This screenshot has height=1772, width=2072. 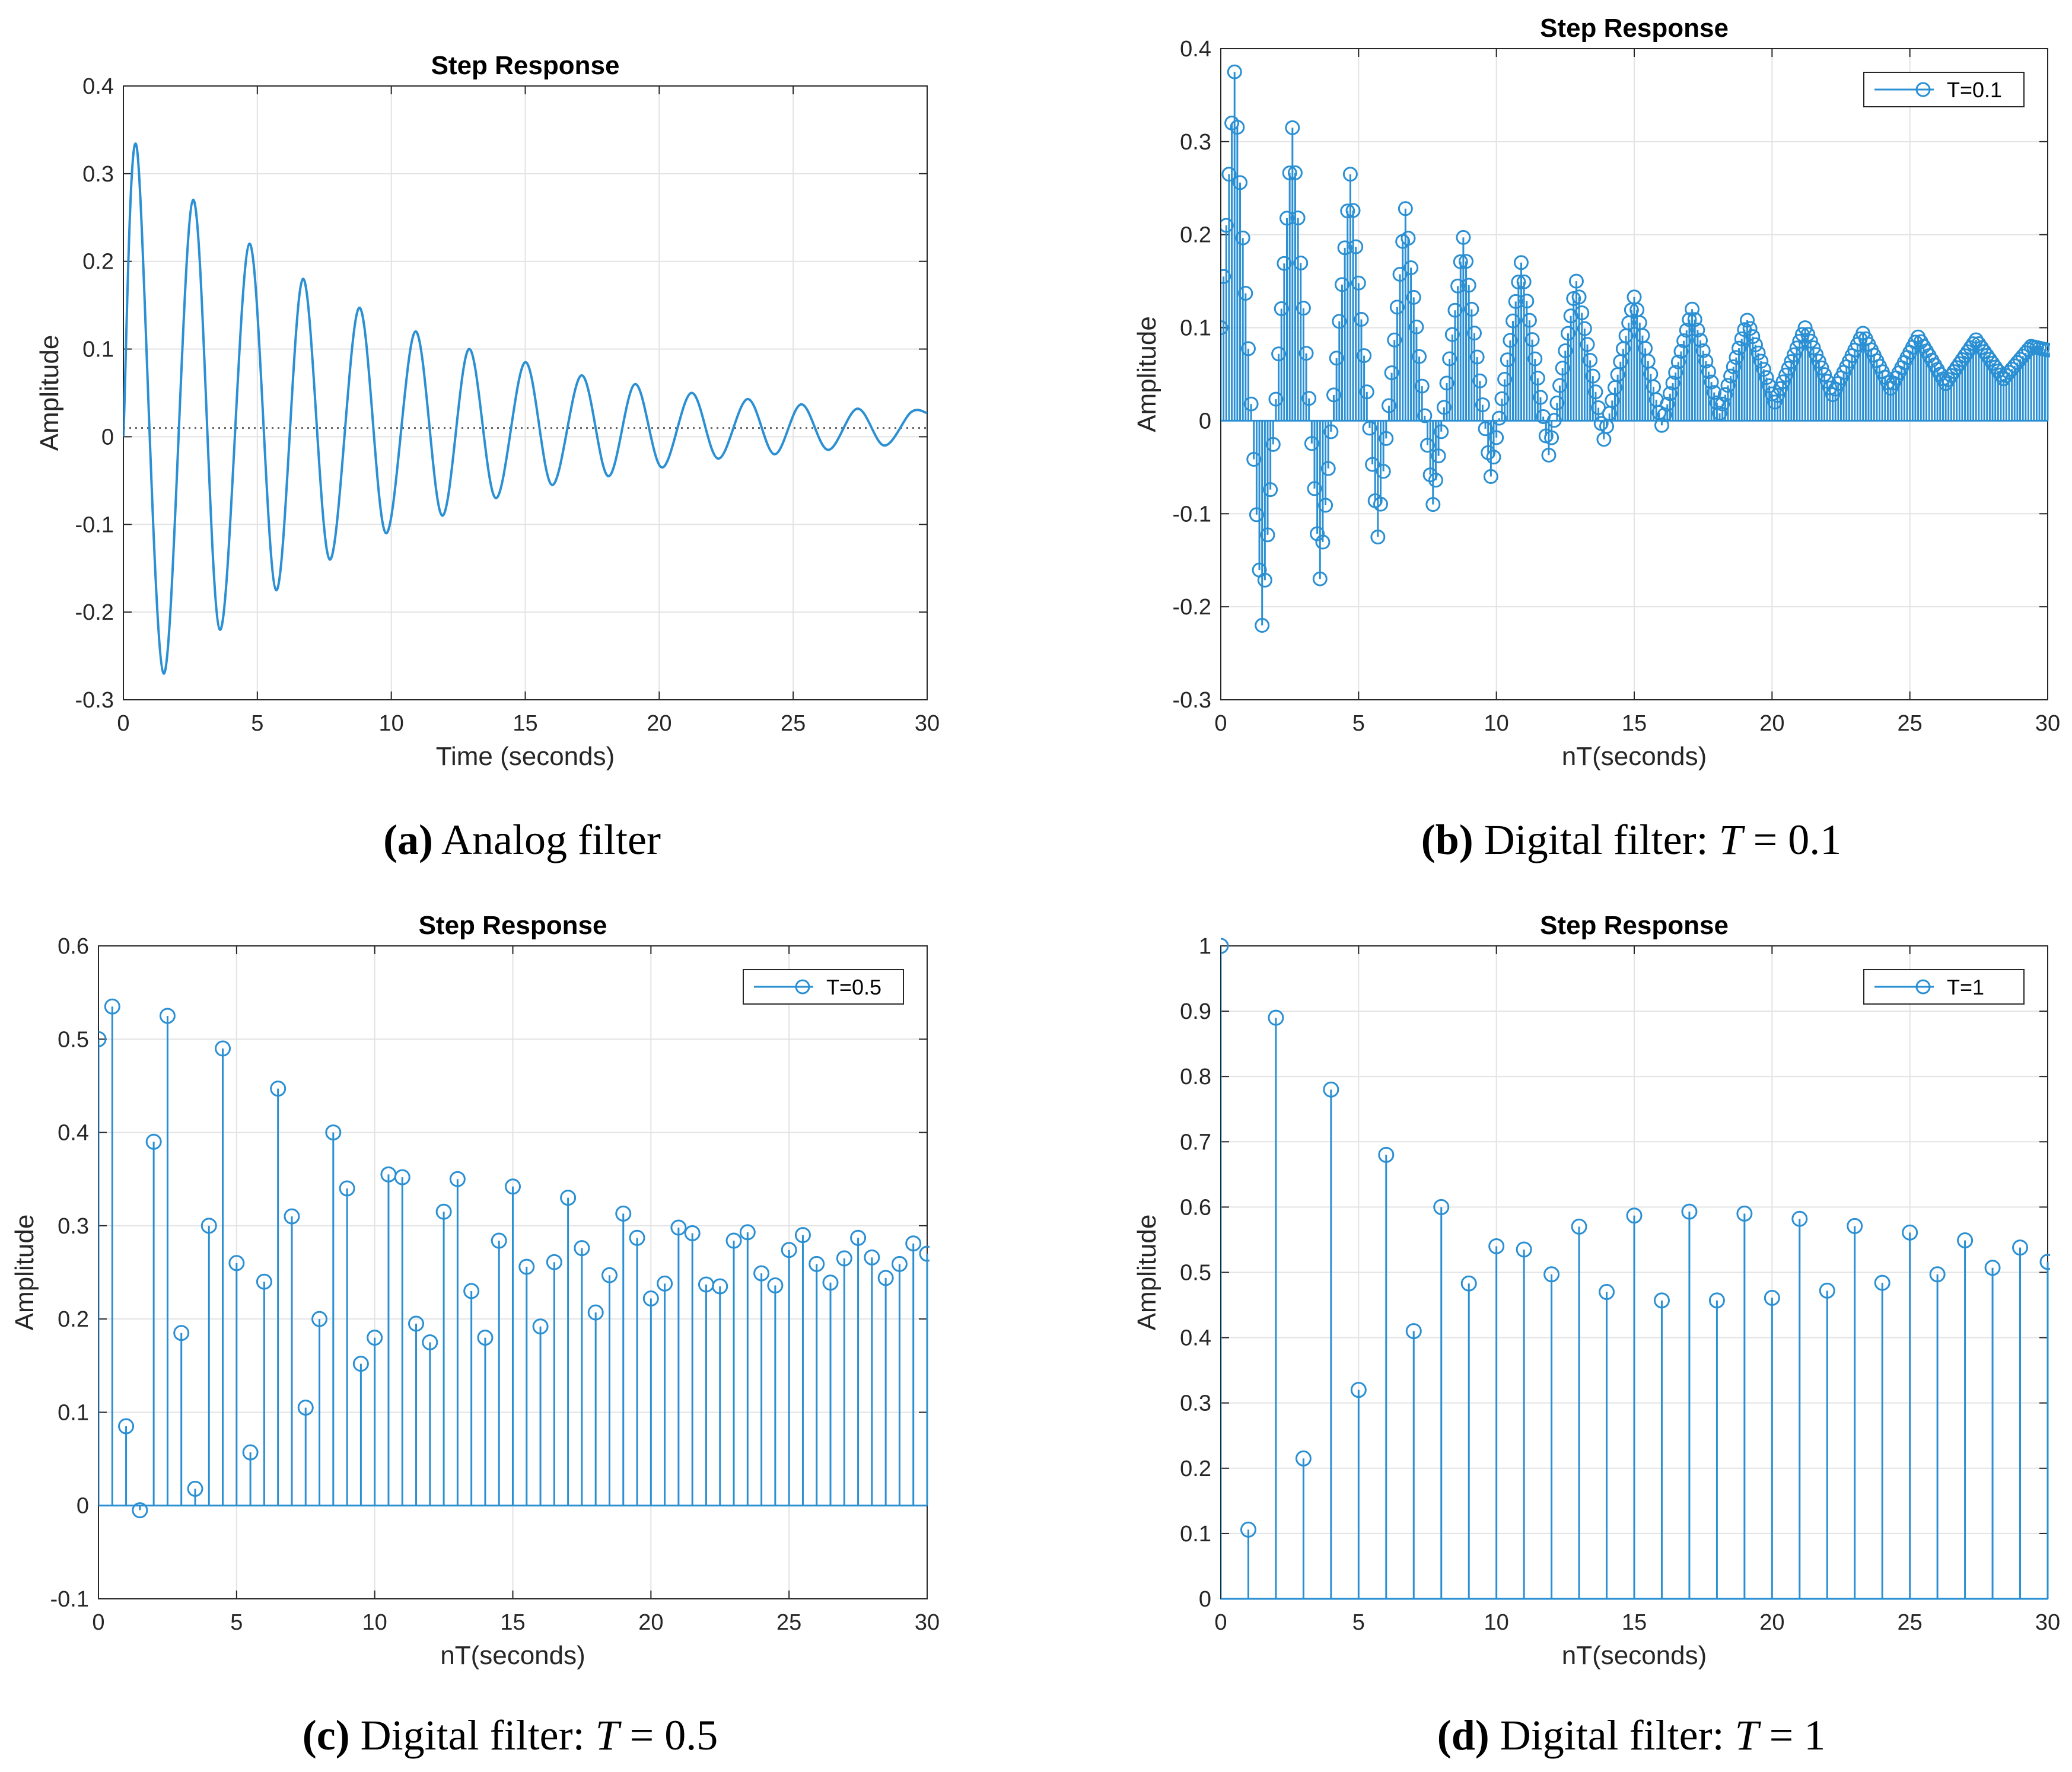 I want to click on x-axis-label: nT(seconds), so click(x=1634, y=1656).